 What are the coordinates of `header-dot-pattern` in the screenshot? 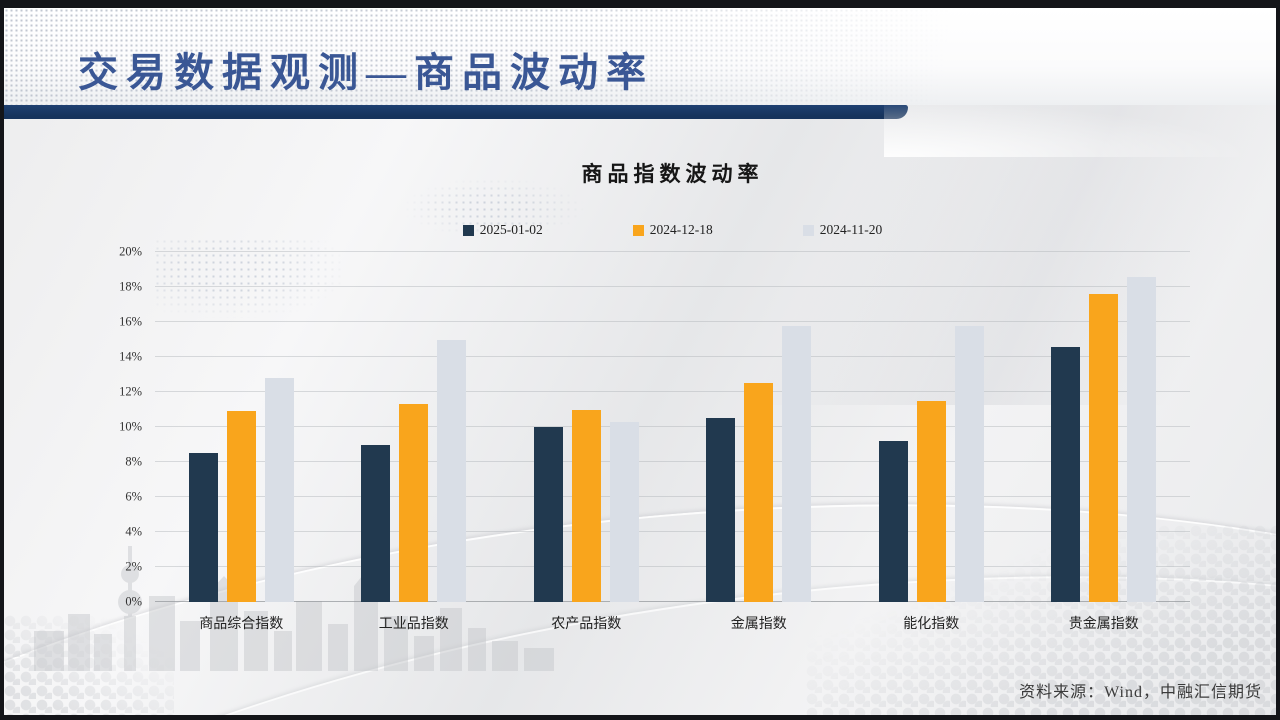 It's located at (640, 56).